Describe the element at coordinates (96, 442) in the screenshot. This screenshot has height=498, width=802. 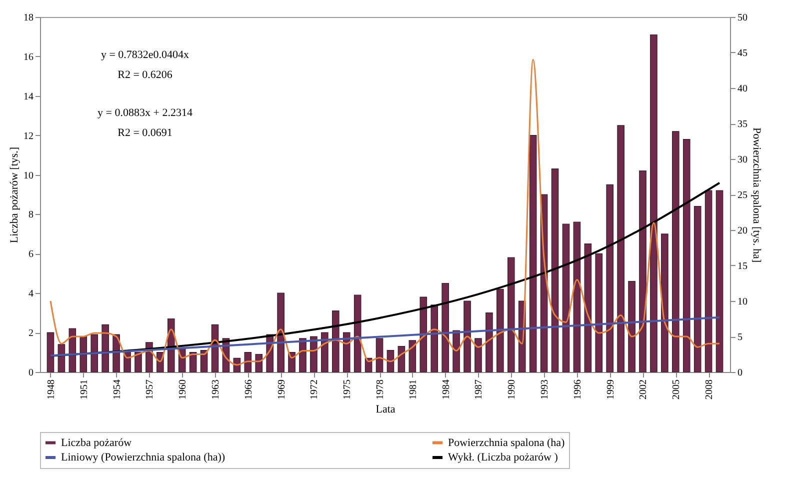
I see `legend-label: Liczba pożarów` at that location.